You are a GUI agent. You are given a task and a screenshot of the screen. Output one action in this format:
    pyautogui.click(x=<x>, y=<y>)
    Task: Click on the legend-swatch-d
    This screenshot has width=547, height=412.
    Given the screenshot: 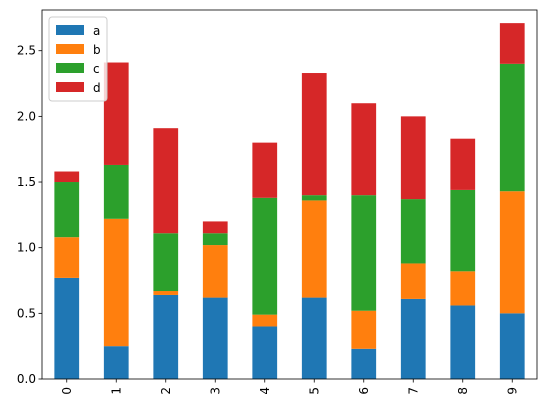 What is the action you would take?
    pyautogui.click(x=70, y=87)
    